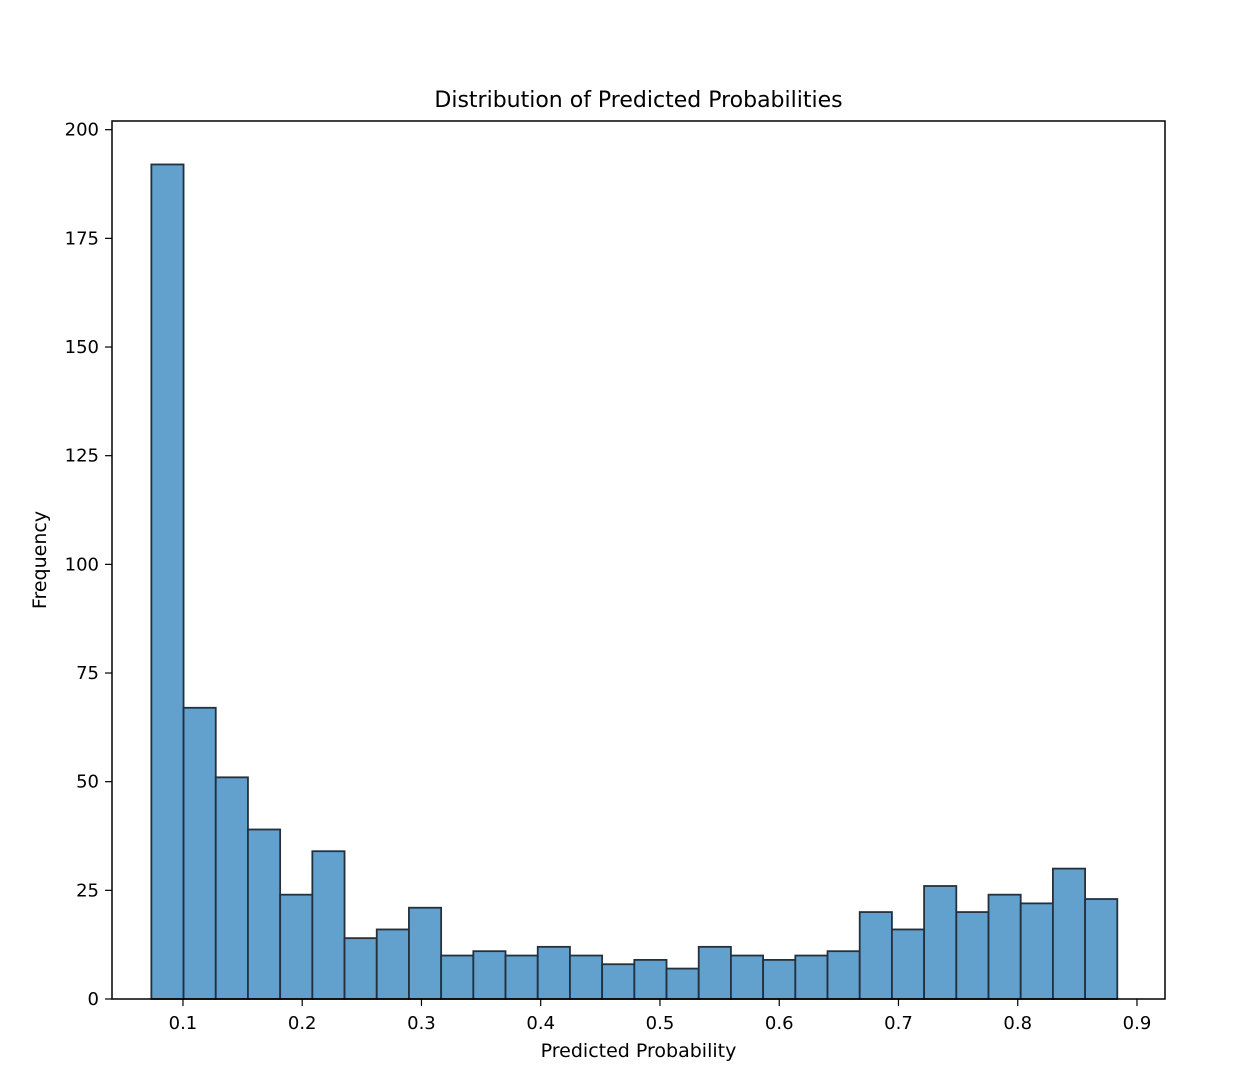  Describe the element at coordinates (93, 999) in the screenshot. I see `y-tick-label: 0` at that location.